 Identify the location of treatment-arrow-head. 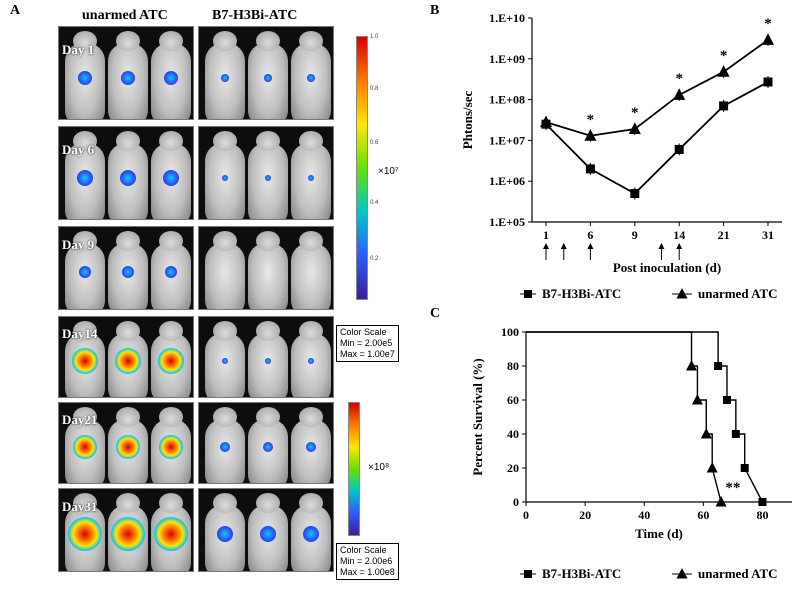
(679, 246).